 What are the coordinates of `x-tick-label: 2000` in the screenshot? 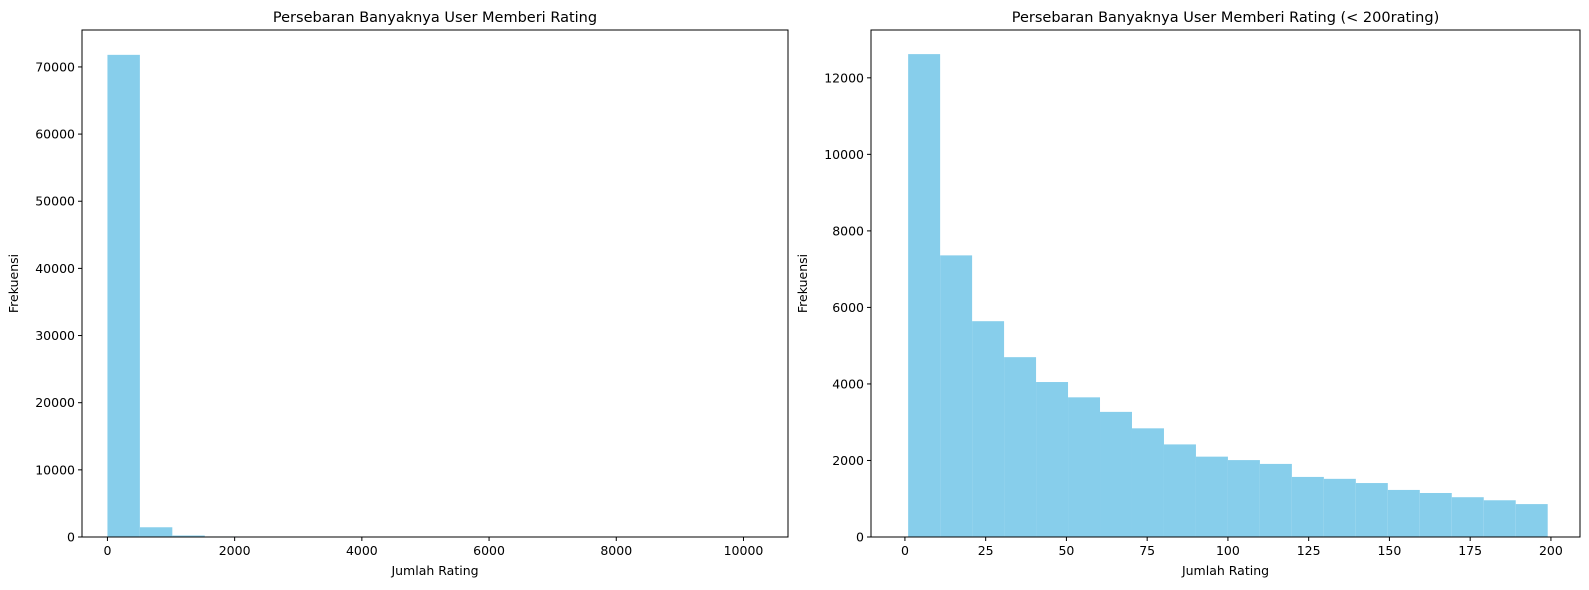 It's located at (235, 550).